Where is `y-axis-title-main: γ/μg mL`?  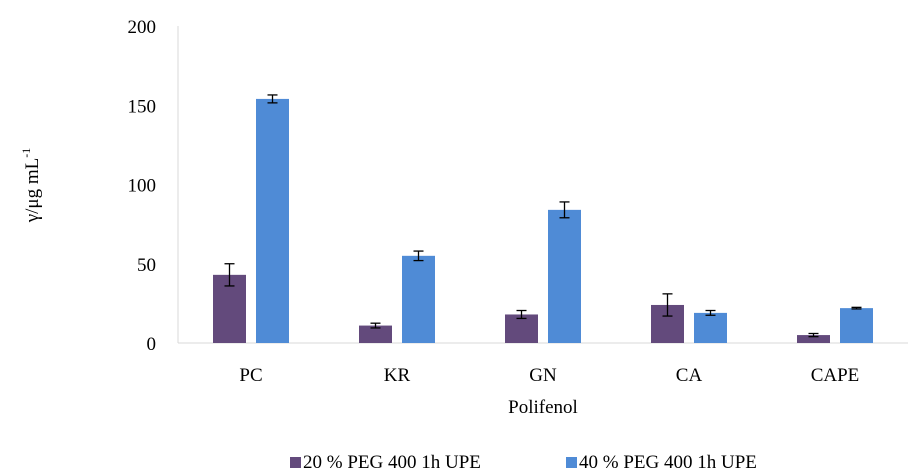
y-axis-title-main: γ/μg mL is located at coordinates (32, 191).